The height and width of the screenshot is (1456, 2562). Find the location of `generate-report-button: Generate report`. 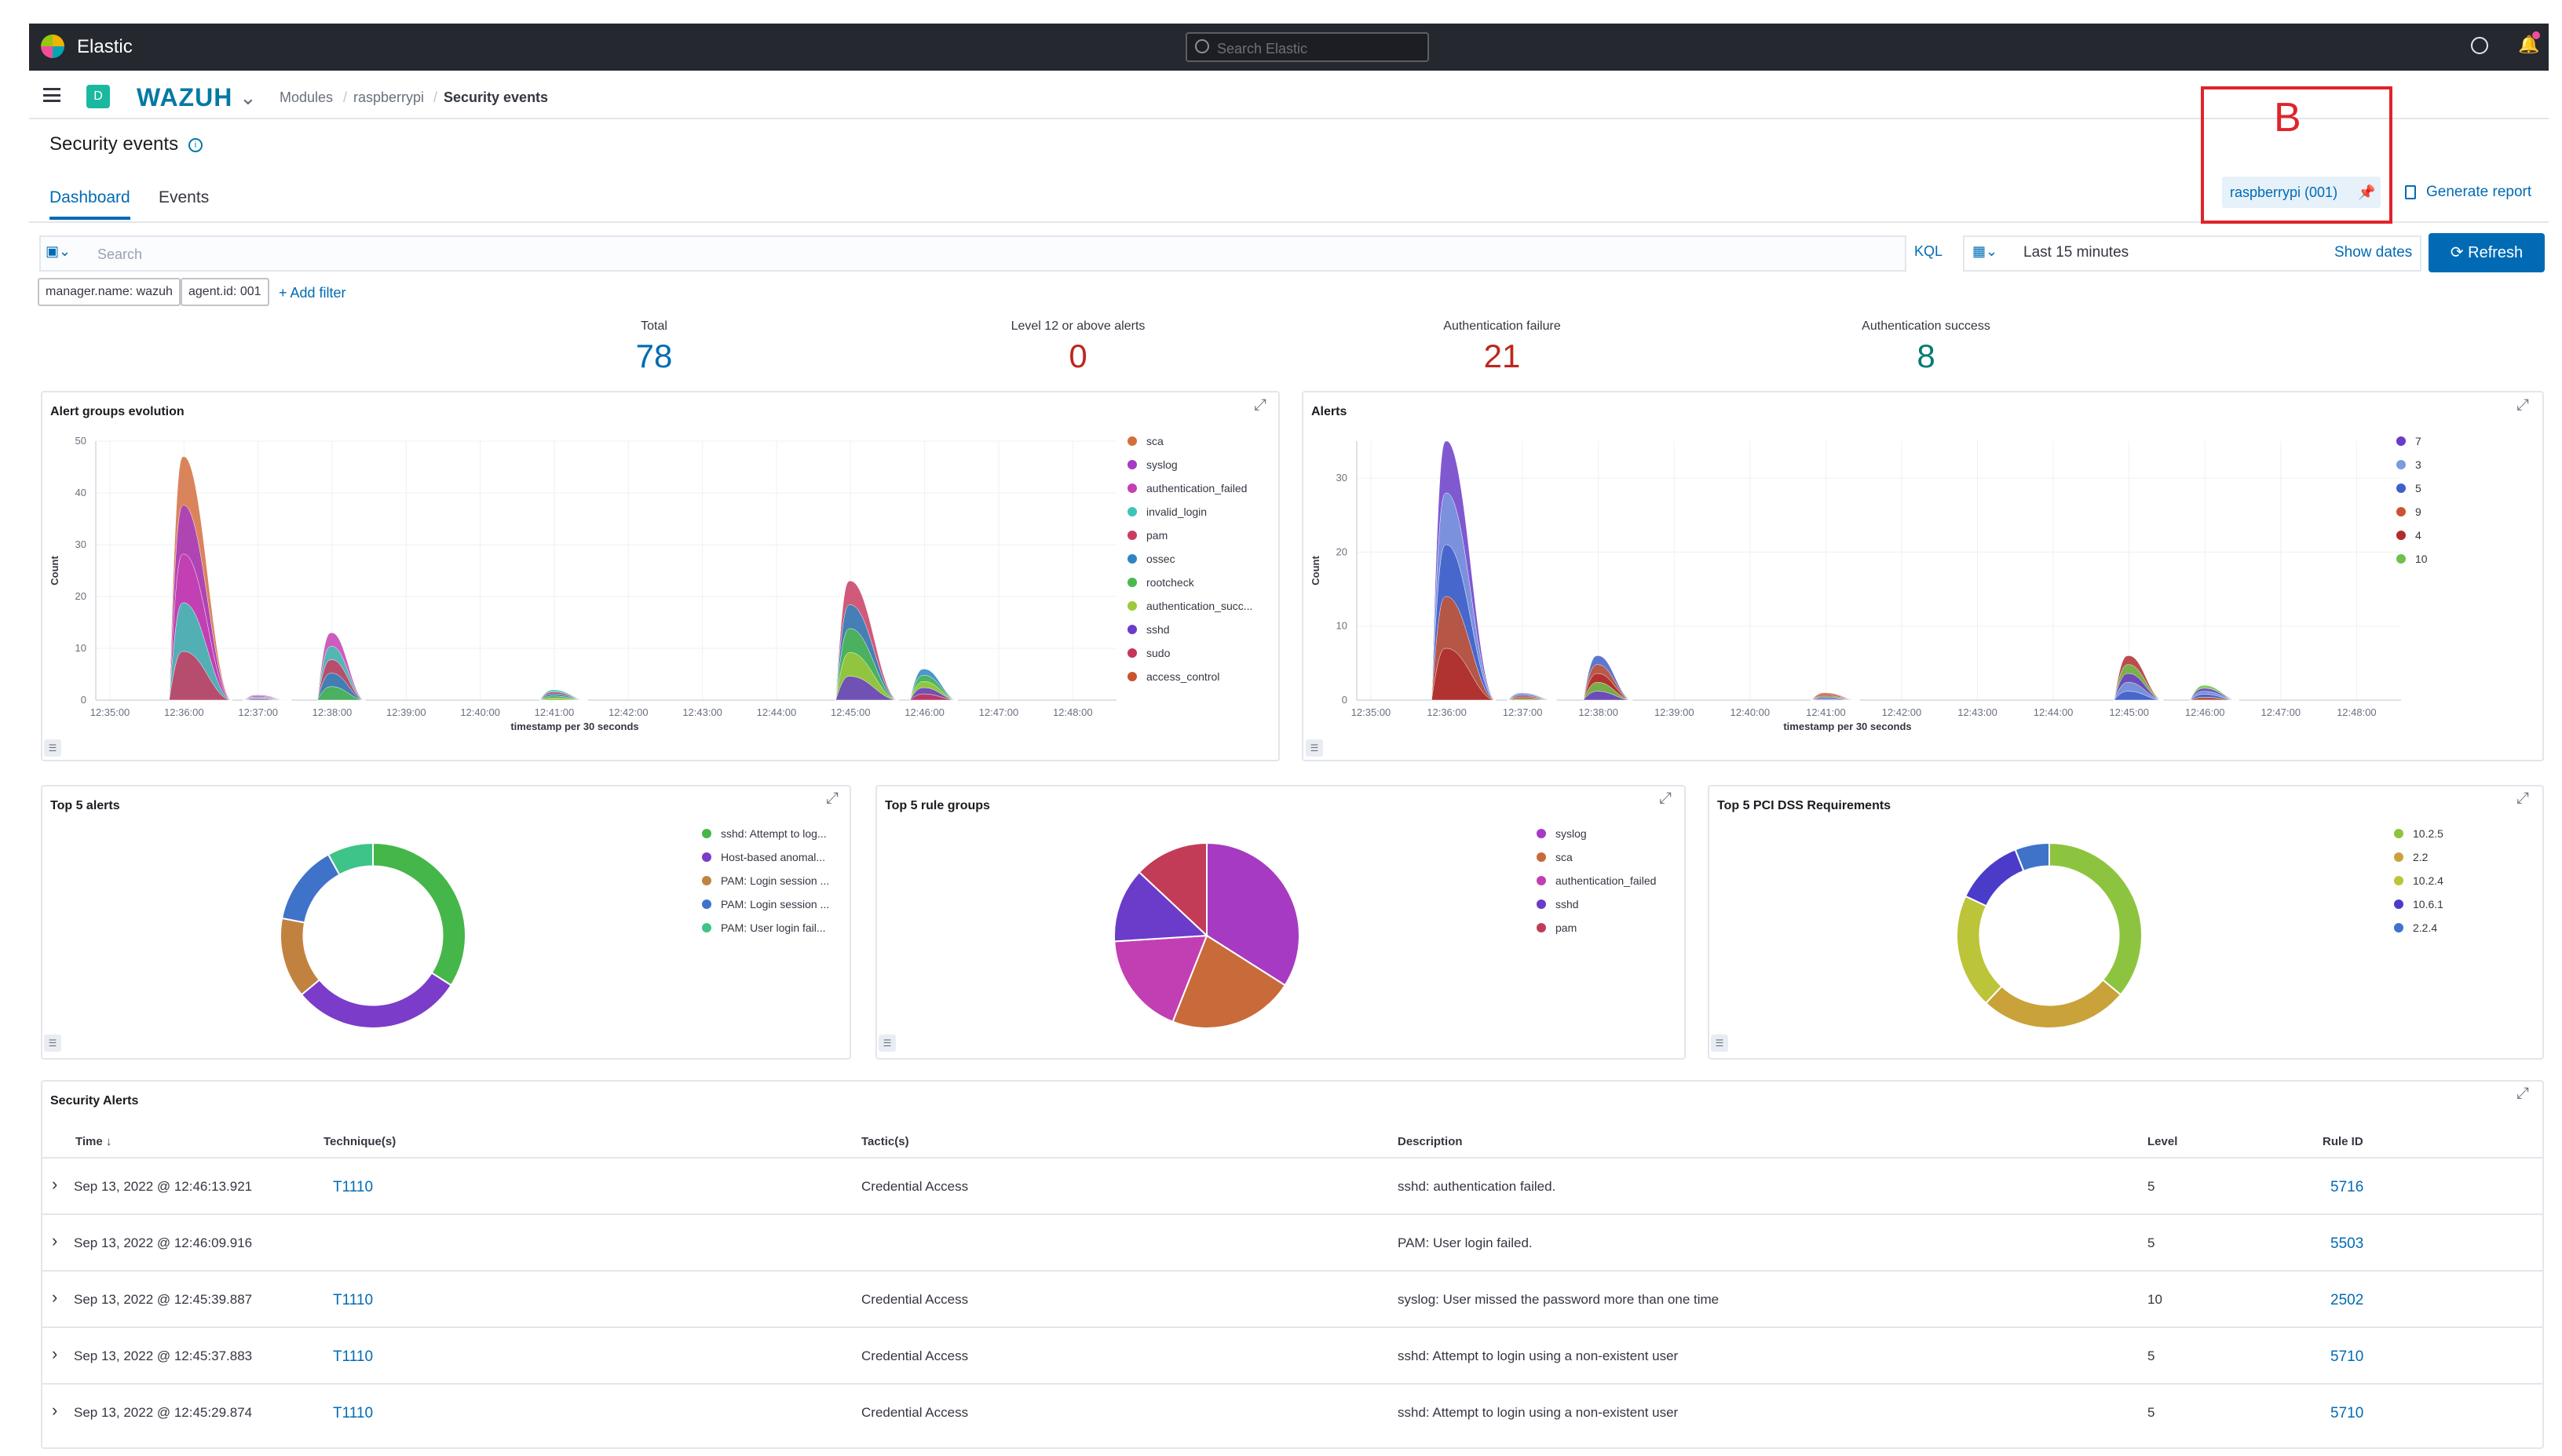

generate-report-button: Generate report is located at coordinates (2479, 192).